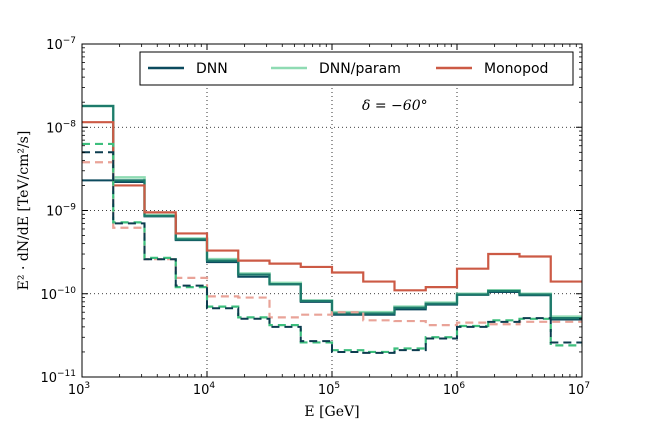 The width and height of the screenshot is (648, 432). I want to click on x-tick-label: 106, so click(454, 389).